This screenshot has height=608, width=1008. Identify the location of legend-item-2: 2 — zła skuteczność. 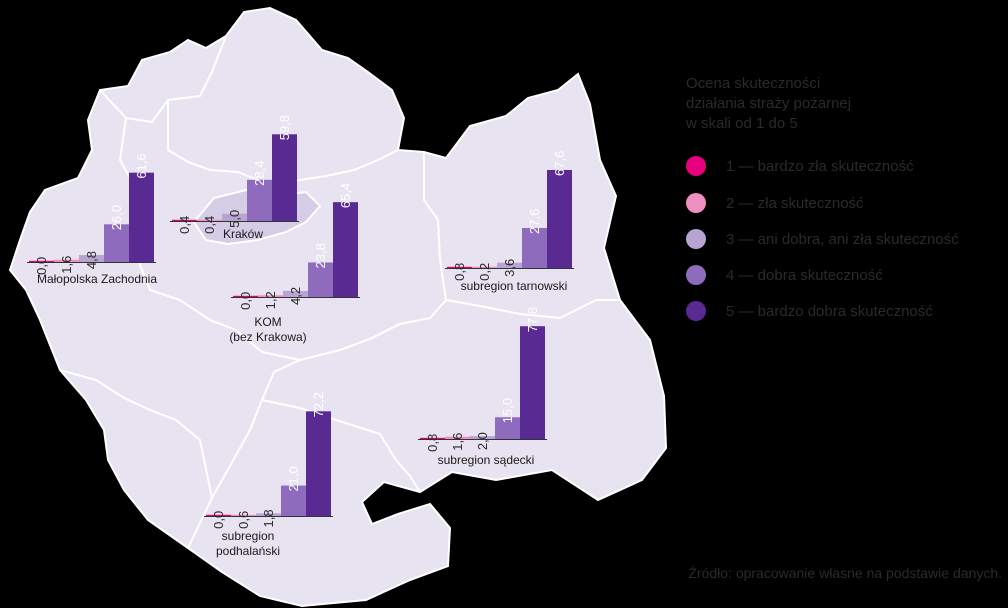
(775, 203).